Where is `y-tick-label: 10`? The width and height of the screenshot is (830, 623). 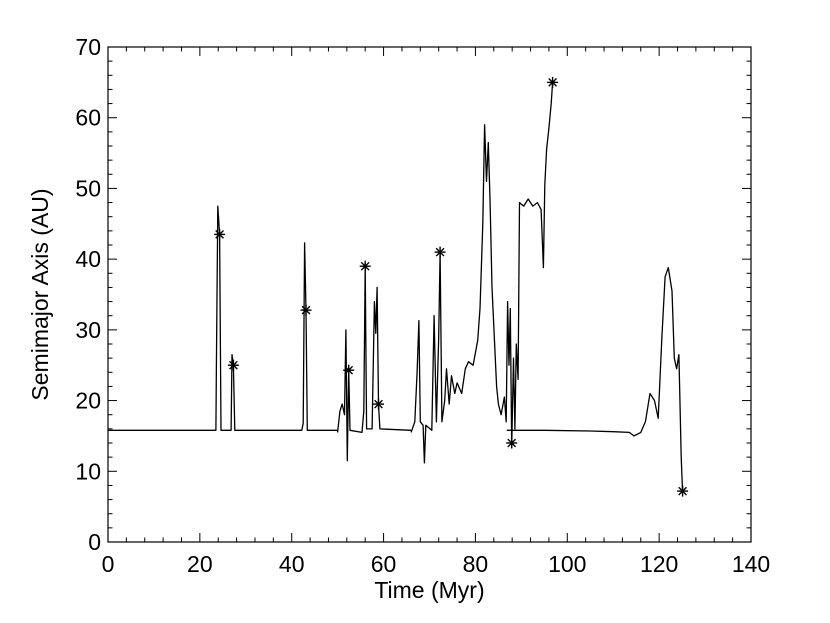 y-tick-label: 10 is located at coordinates (88, 471).